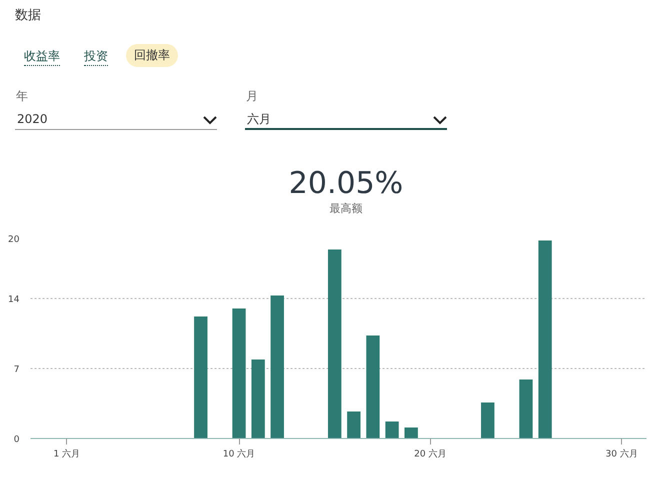 The width and height of the screenshot is (663, 477). Describe the element at coordinates (252, 96) in the screenshot. I see `text: 月` at that location.